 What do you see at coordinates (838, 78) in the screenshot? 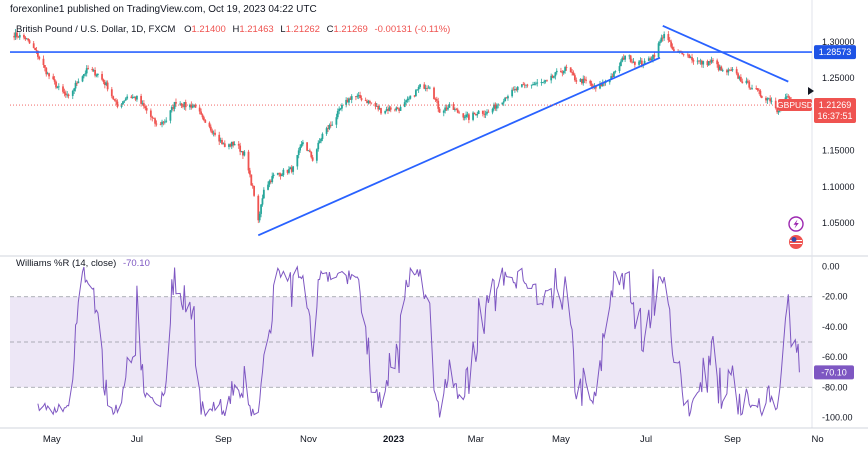
I see `price-tick-label: 1.25000` at bounding box center [838, 78].